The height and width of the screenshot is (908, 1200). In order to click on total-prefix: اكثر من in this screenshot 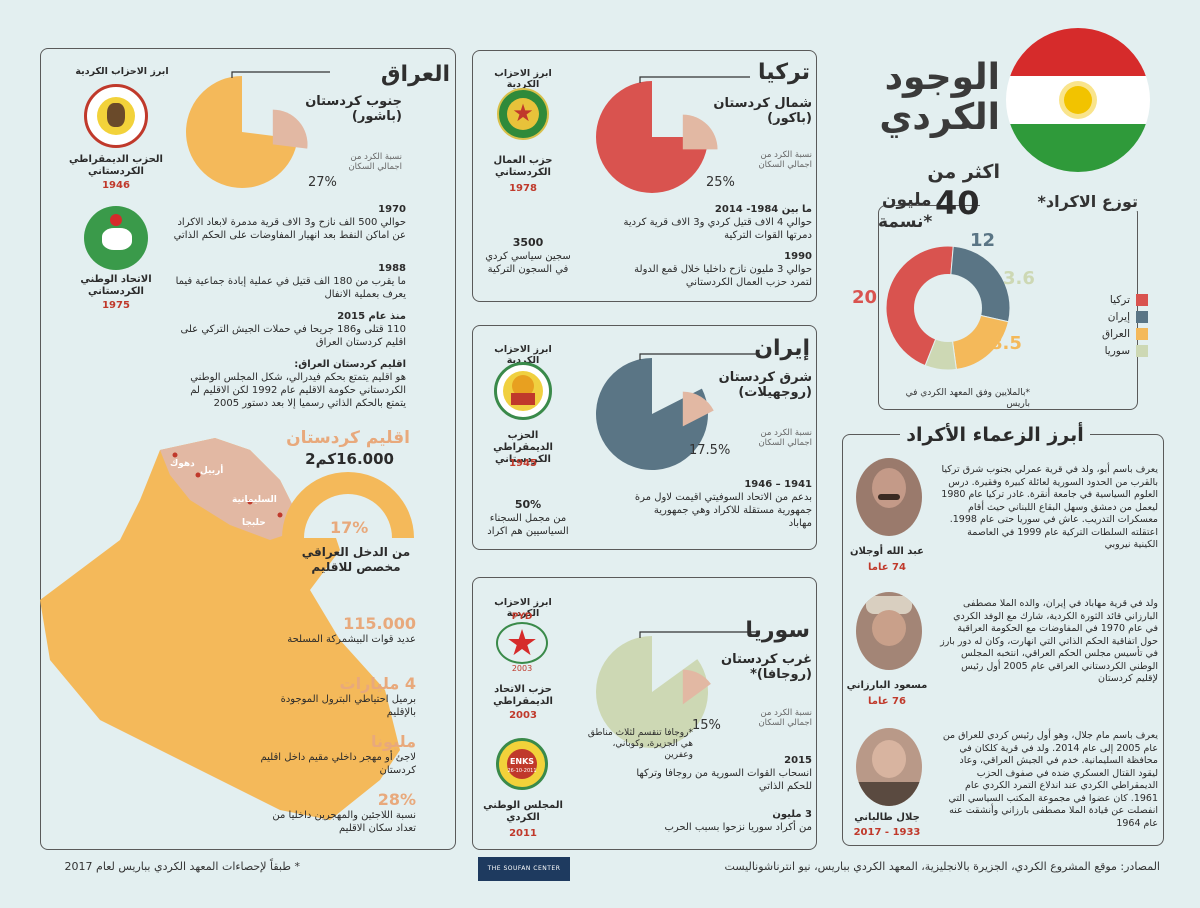, I will do `click(963, 172)`.